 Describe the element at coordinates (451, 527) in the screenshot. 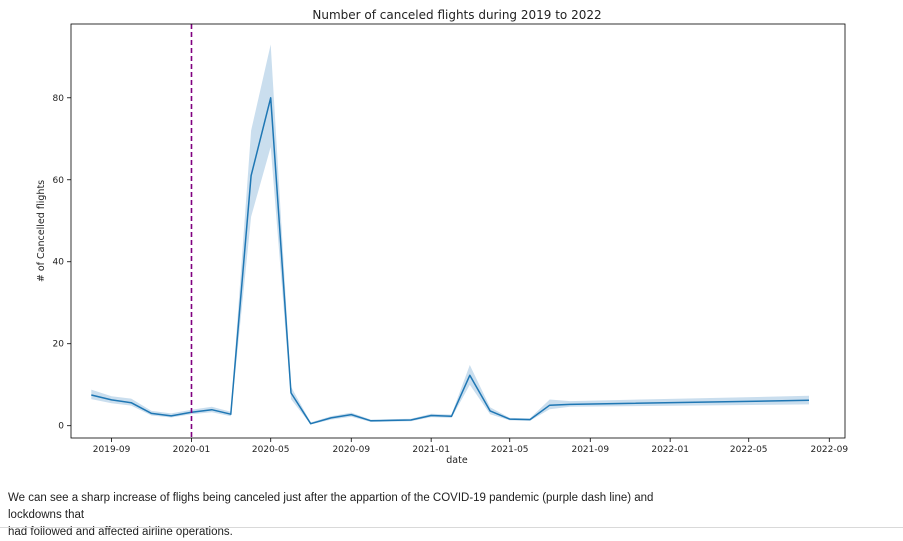

I see `cell-divider` at that location.